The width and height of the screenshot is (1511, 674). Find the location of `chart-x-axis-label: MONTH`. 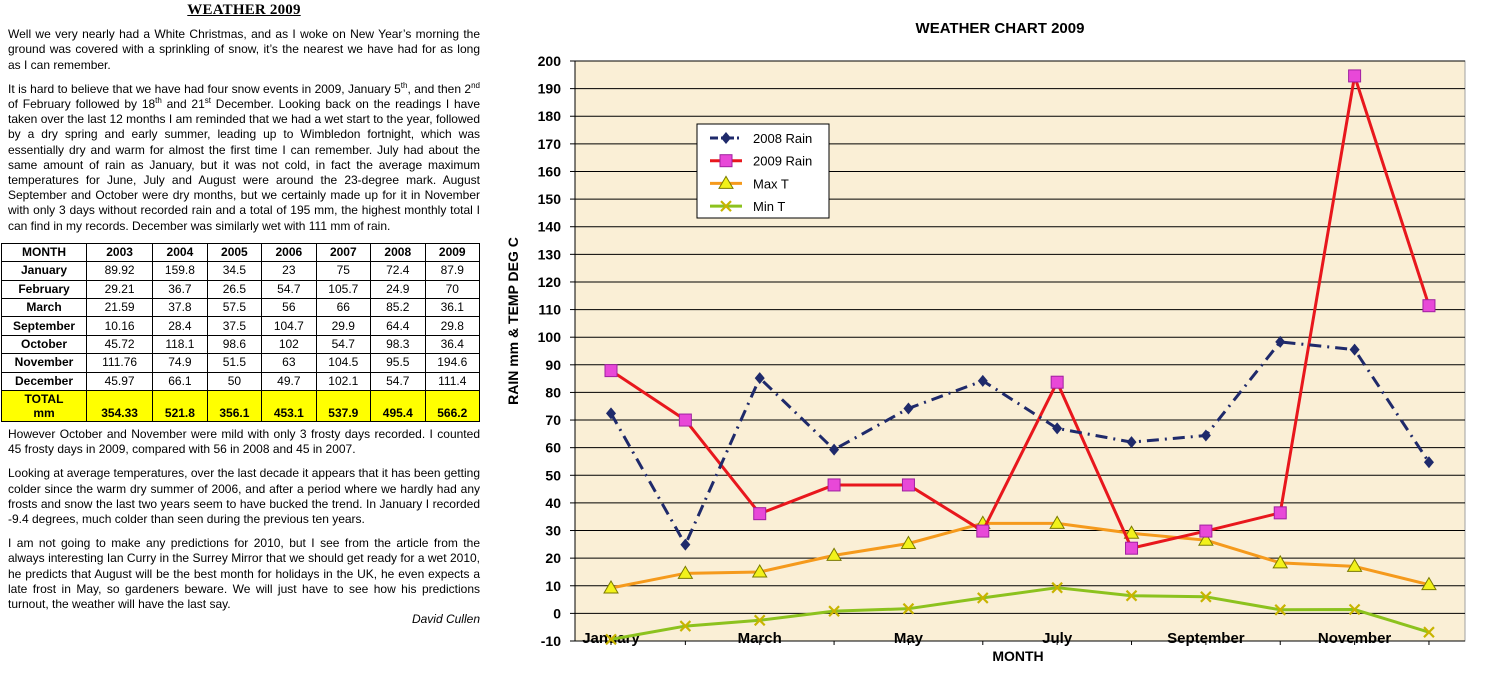

chart-x-axis-label: MONTH is located at coordinates (1017, 656).